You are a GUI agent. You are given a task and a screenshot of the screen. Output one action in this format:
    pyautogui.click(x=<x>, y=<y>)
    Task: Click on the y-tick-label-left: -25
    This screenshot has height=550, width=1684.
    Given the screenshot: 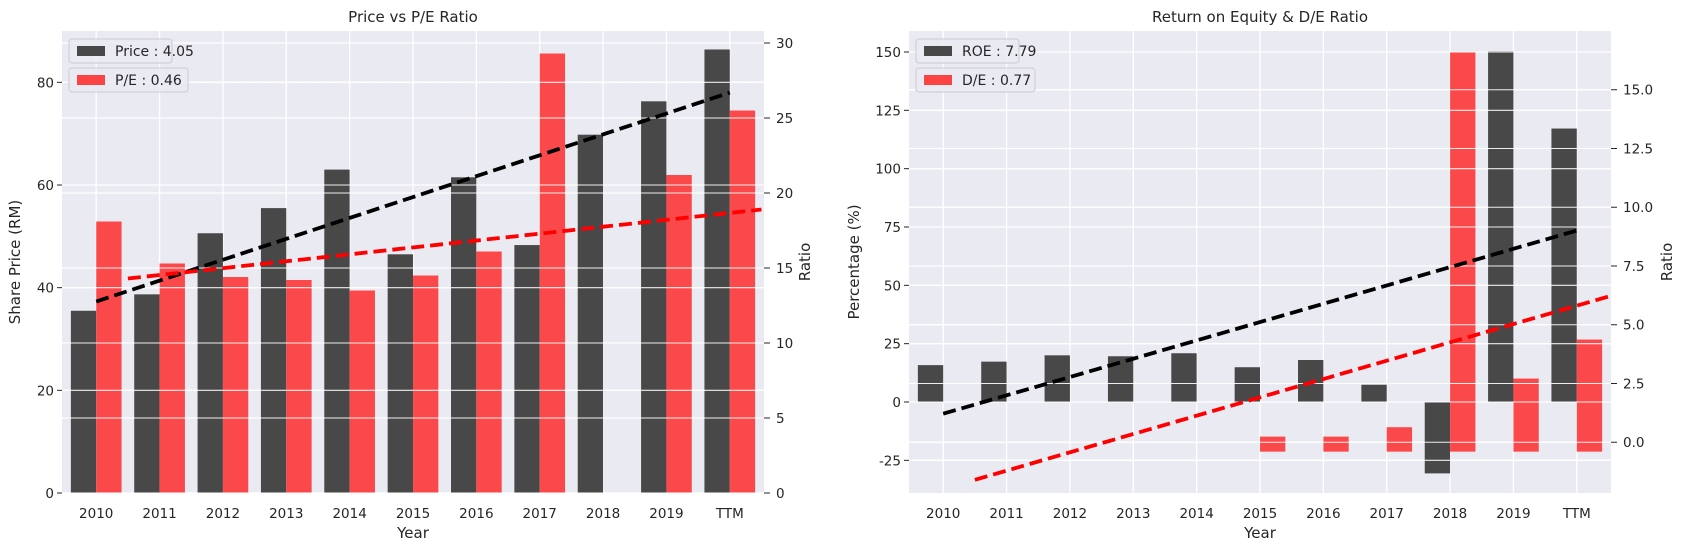 What is the action you would take?
    pyautogui.click(x=890, y=461)
    